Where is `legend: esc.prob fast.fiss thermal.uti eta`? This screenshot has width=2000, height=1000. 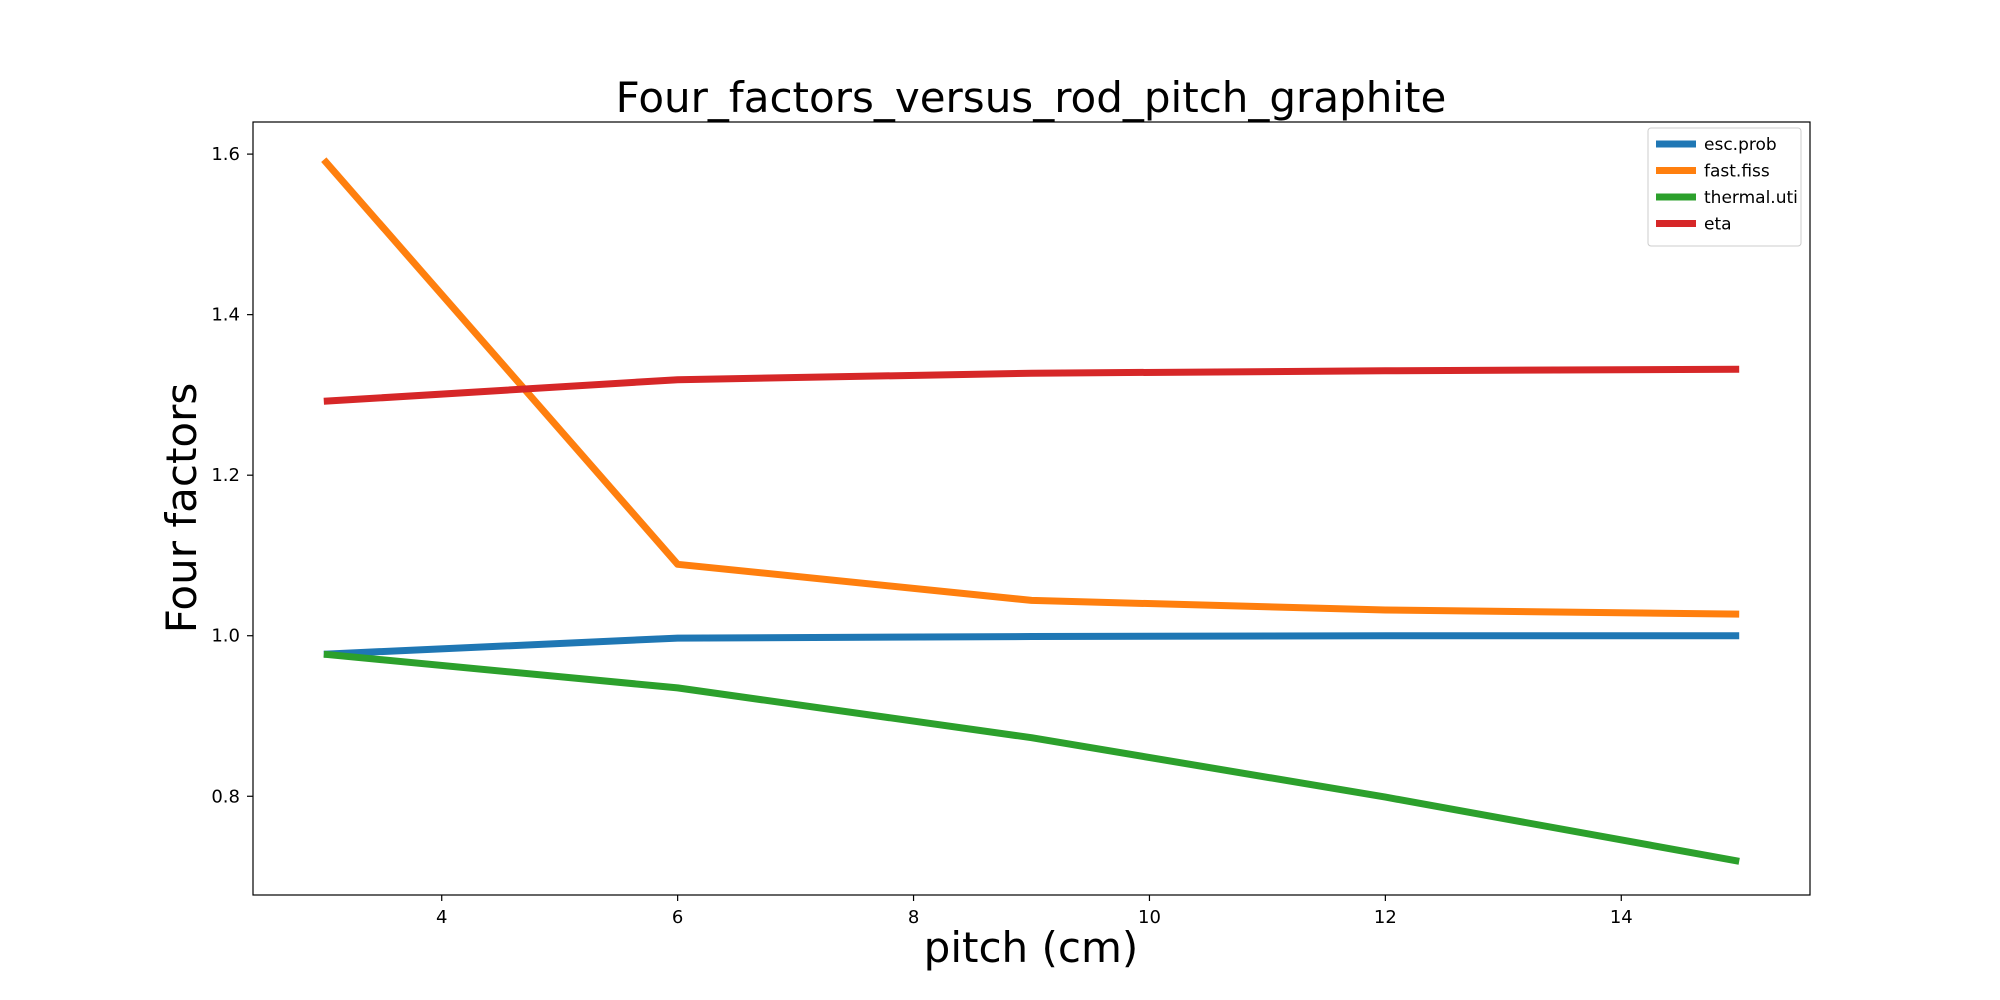 legend: esc.prob fast.fiss thermal.uti eta is located at coordinates (1724, 187).